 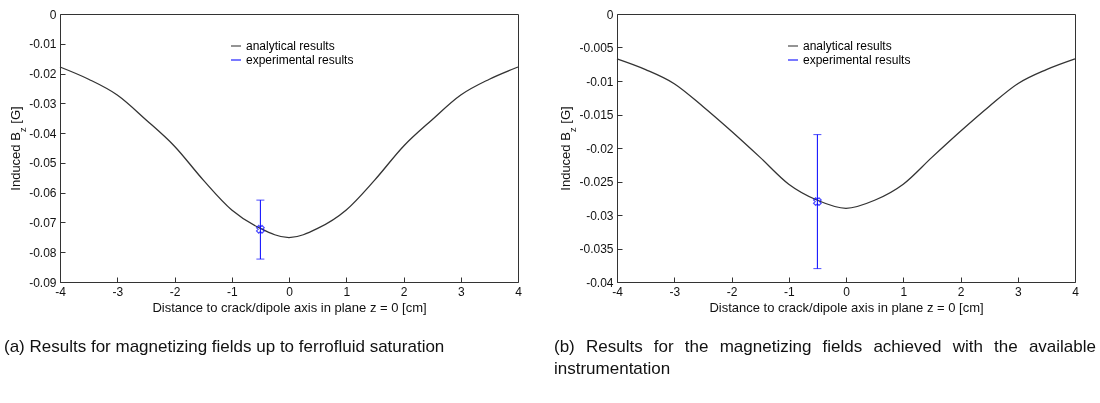 I want to click on y-tick-label: -0.005, so click(x=596, y=48).